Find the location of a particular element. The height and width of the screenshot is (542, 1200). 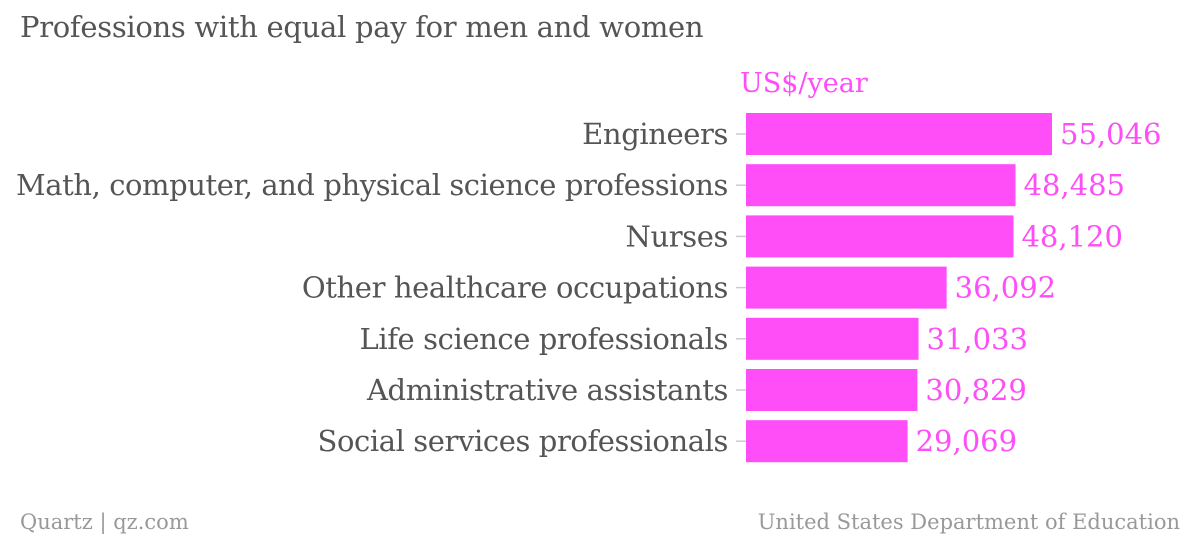

category-label: Life science professionals is located at coordinates (543, 339).